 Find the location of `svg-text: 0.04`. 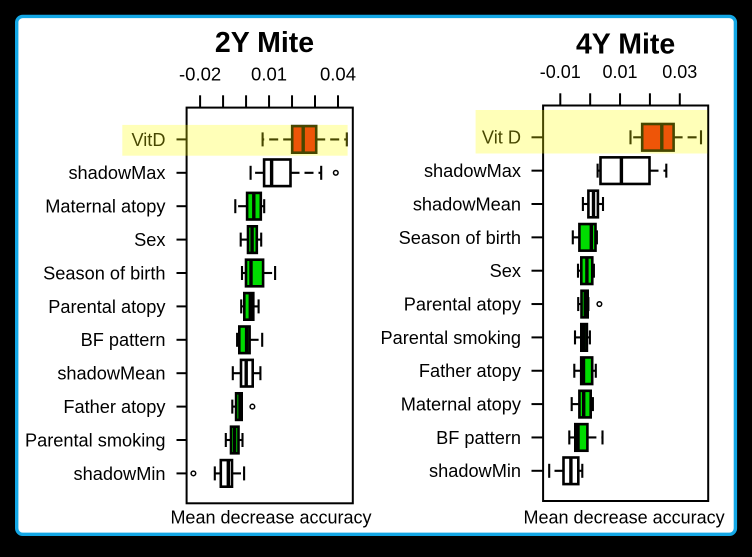

svg-text: 0.04 is located at coordinates (338, 74).